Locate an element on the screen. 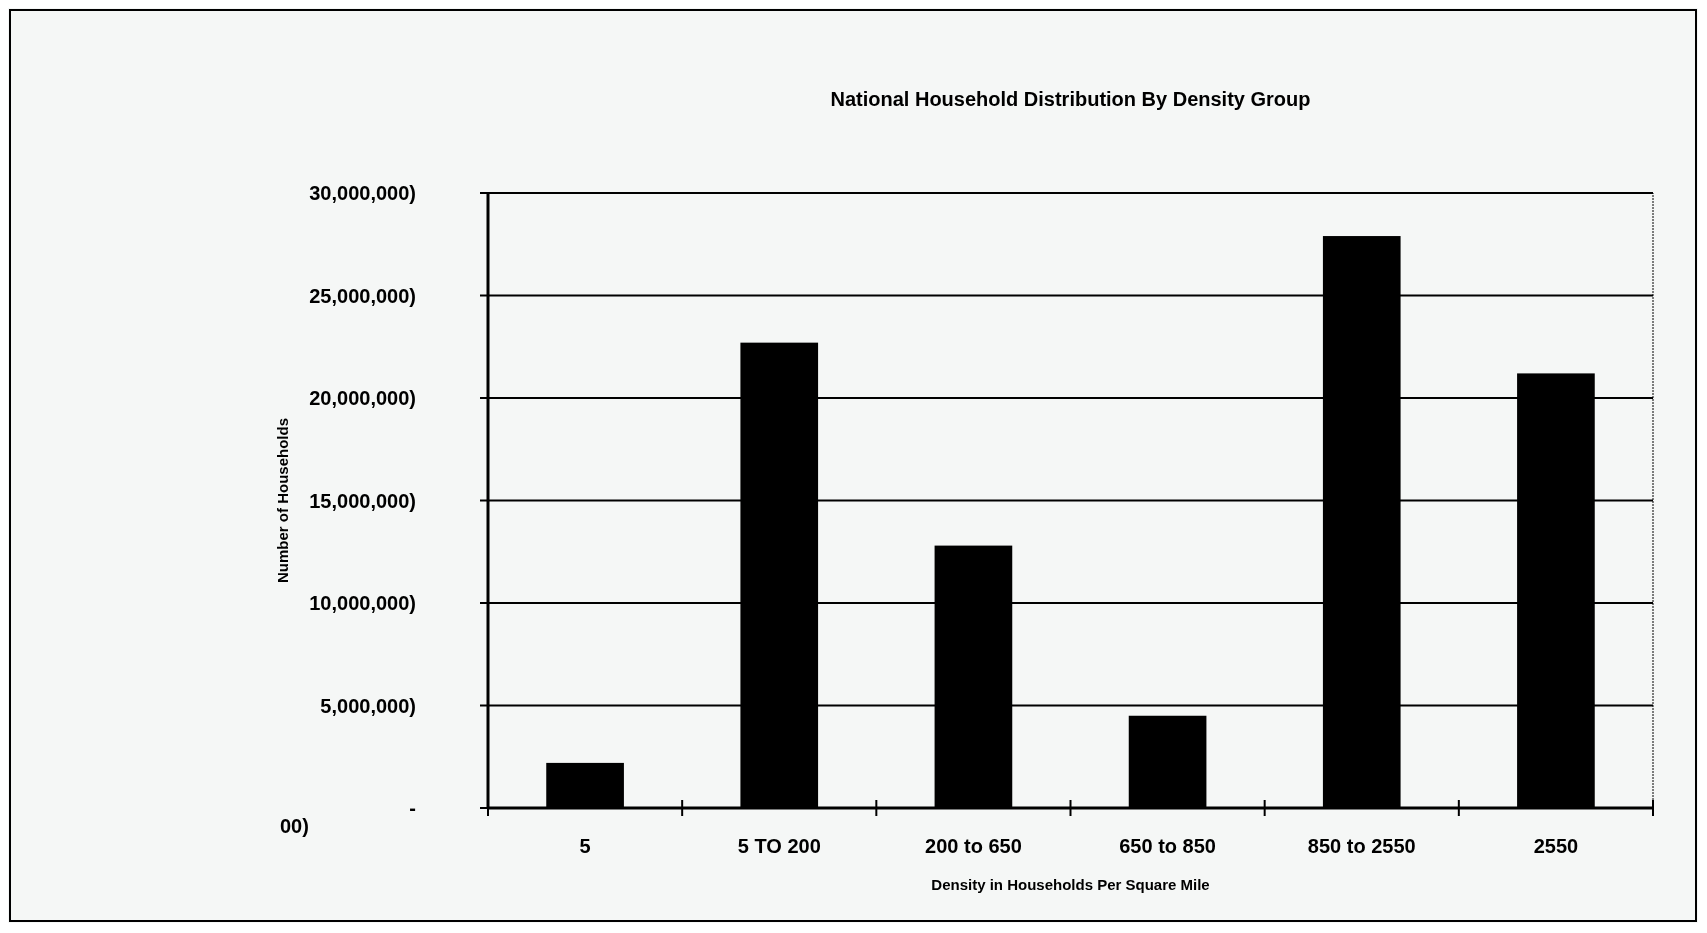  x-tick-label: 200 to 650 is located at coordinates (973, 846).